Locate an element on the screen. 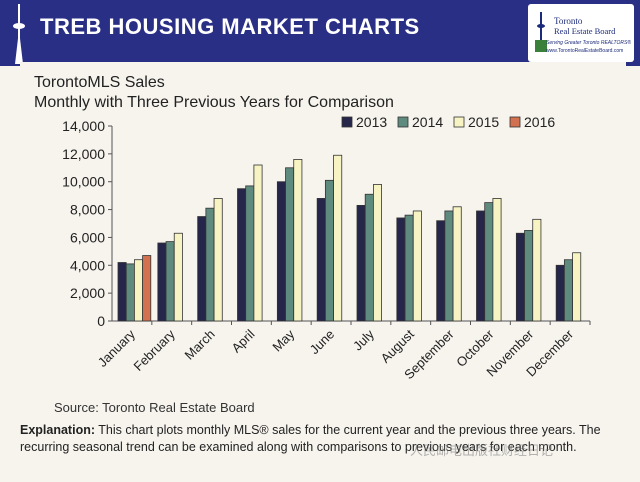  bar-2015-august is located at coordinates (417, 266).